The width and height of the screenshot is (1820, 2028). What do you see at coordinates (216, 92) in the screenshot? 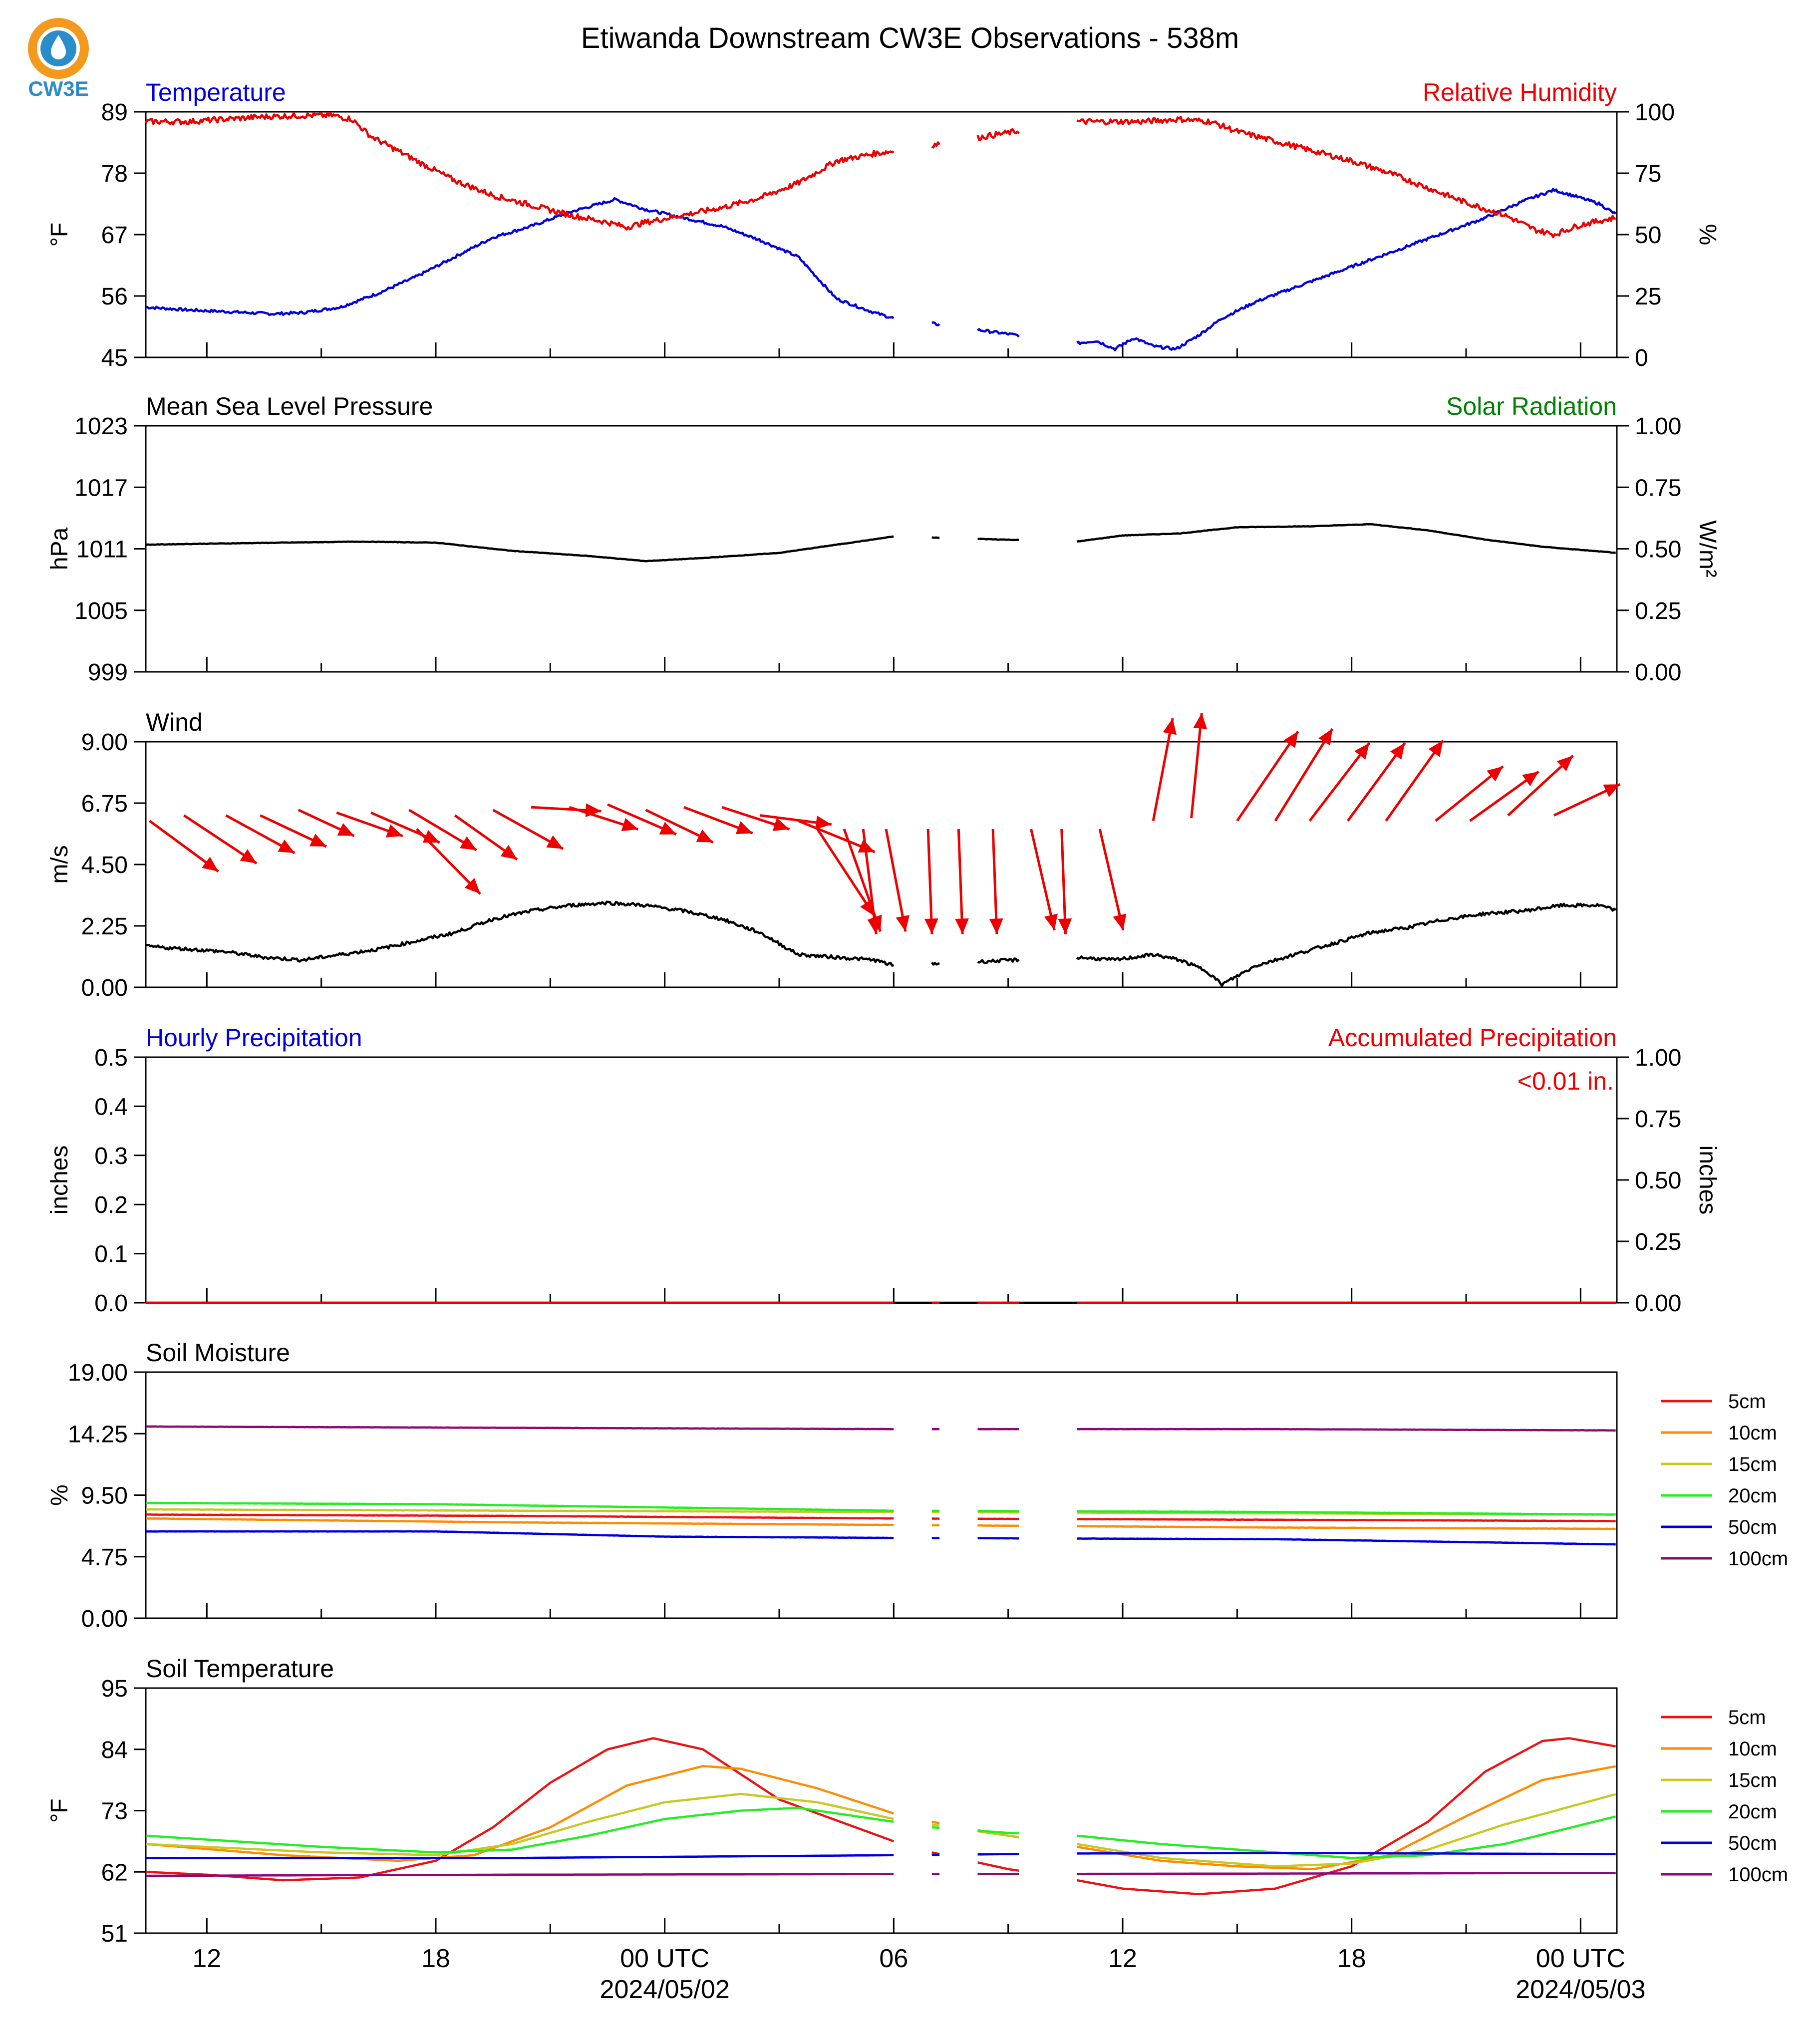
I see `panel-title-left: Temperature` at bounding box center [216, 92].